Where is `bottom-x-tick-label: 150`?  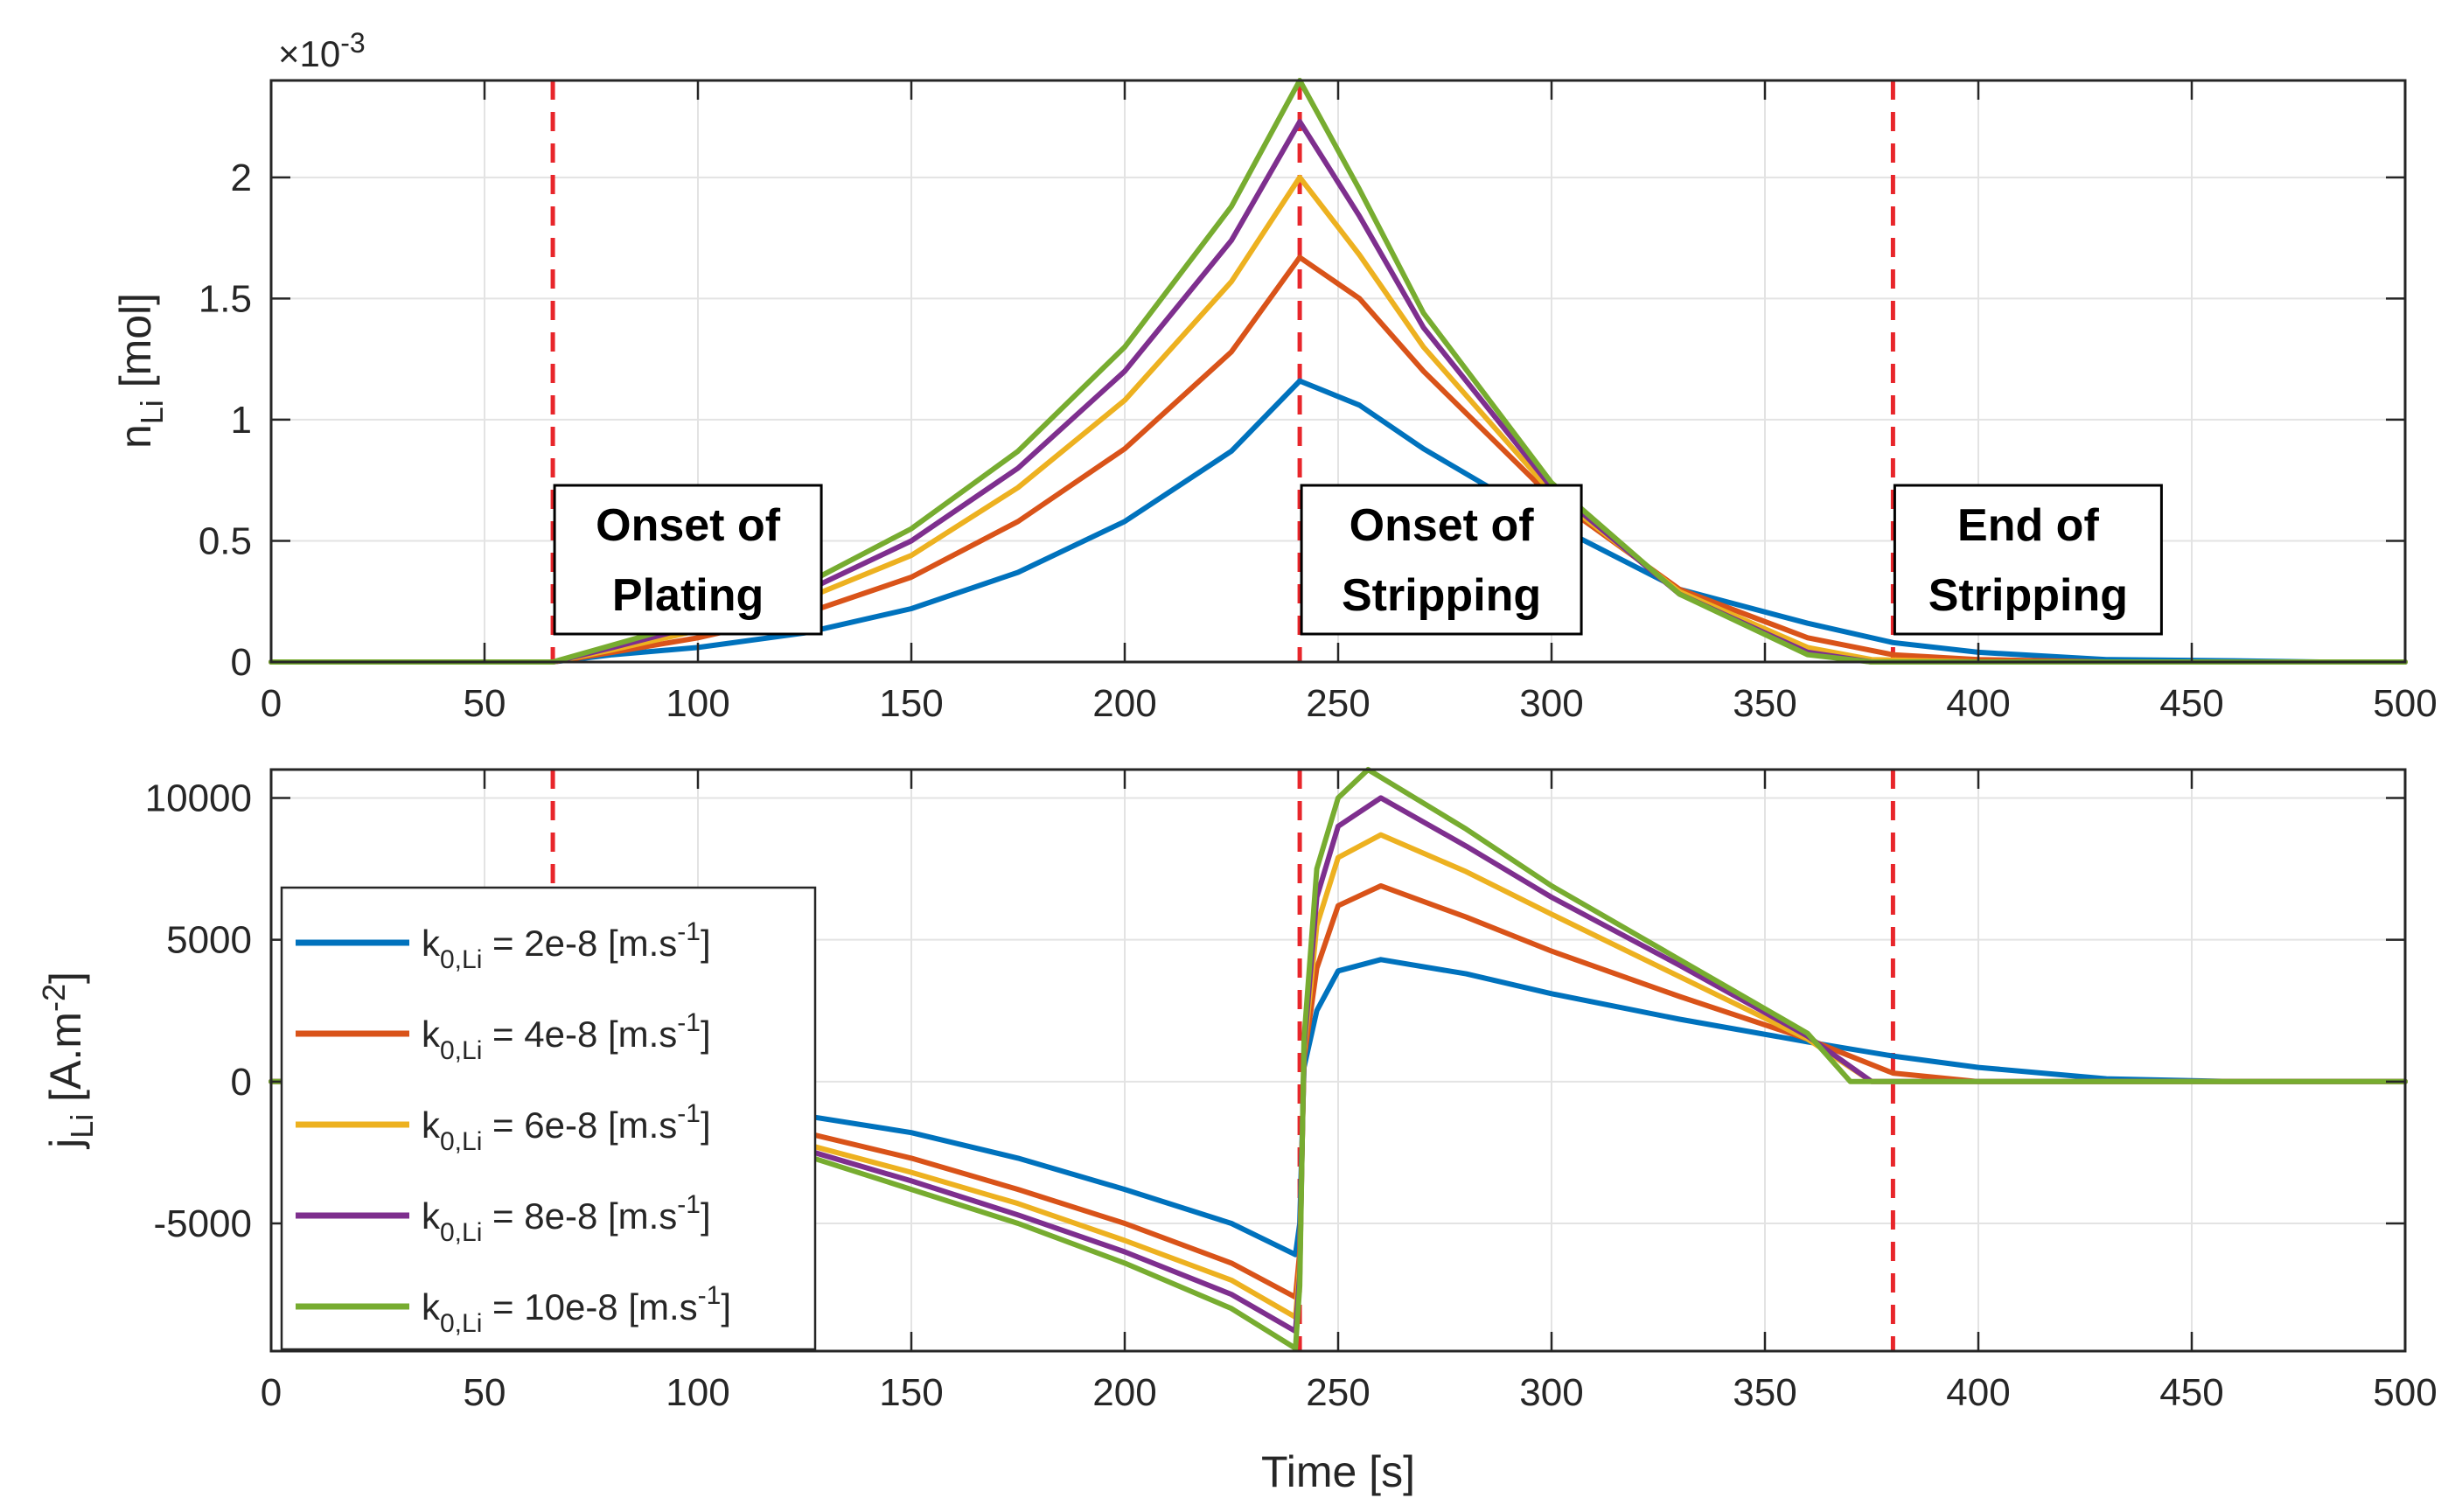 bottom-x-tick-label: 150 is located at coordinates (911, 1393).